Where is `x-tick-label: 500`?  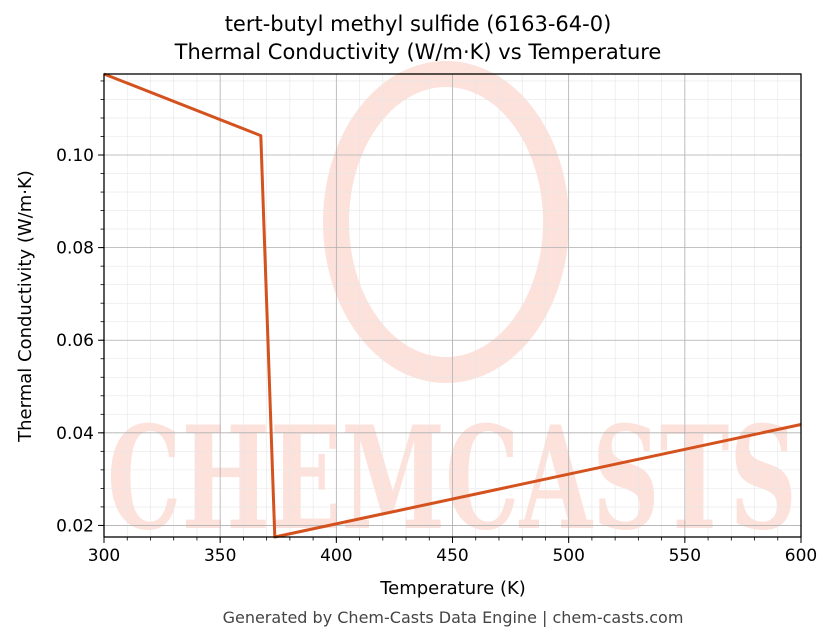 x-tick-label: 500 is located at coordinates (568, 556).